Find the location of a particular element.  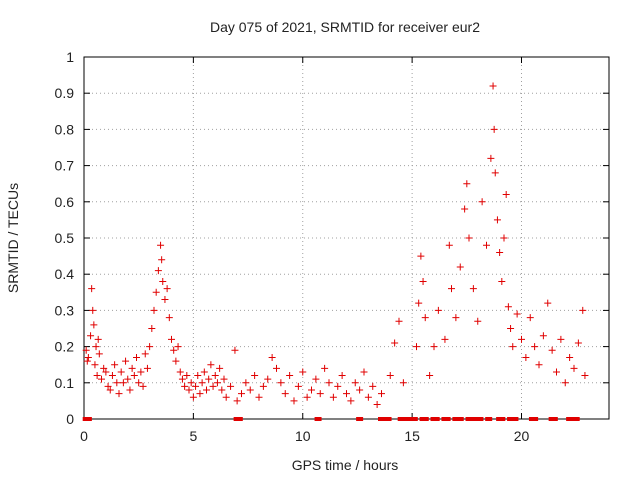

y-tick-label: 0.4 is located at coordinates (65, 274).